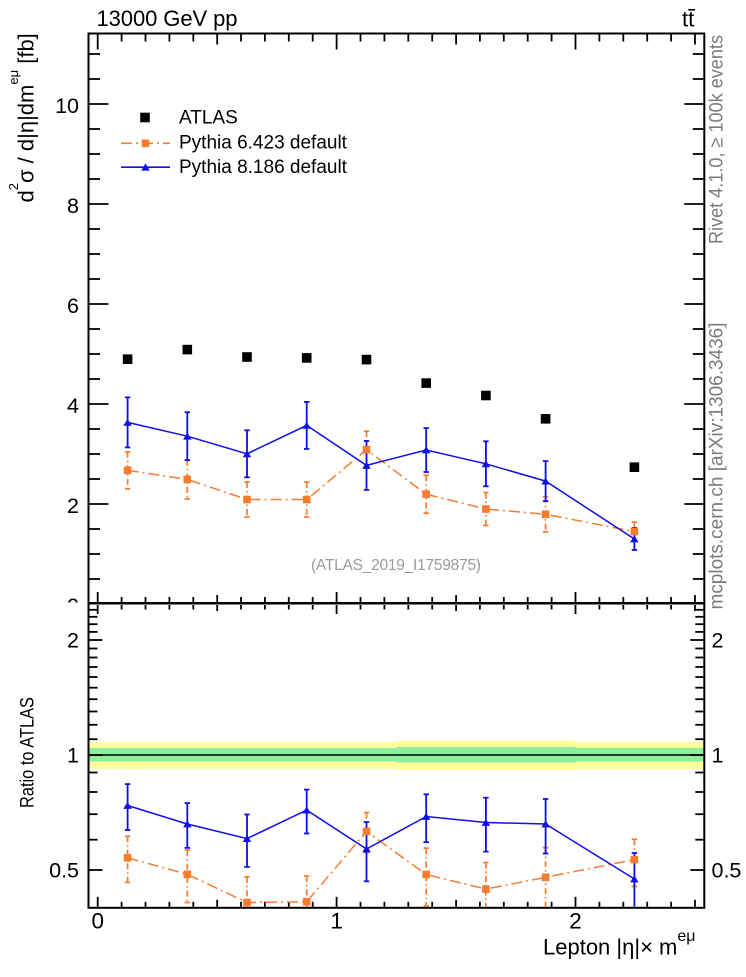  What do you see at coordinates (396, 565) in the screenshot?
I see `svg-text: (ATLAS_2019_I1759875)` at bounding box center [396, 565].